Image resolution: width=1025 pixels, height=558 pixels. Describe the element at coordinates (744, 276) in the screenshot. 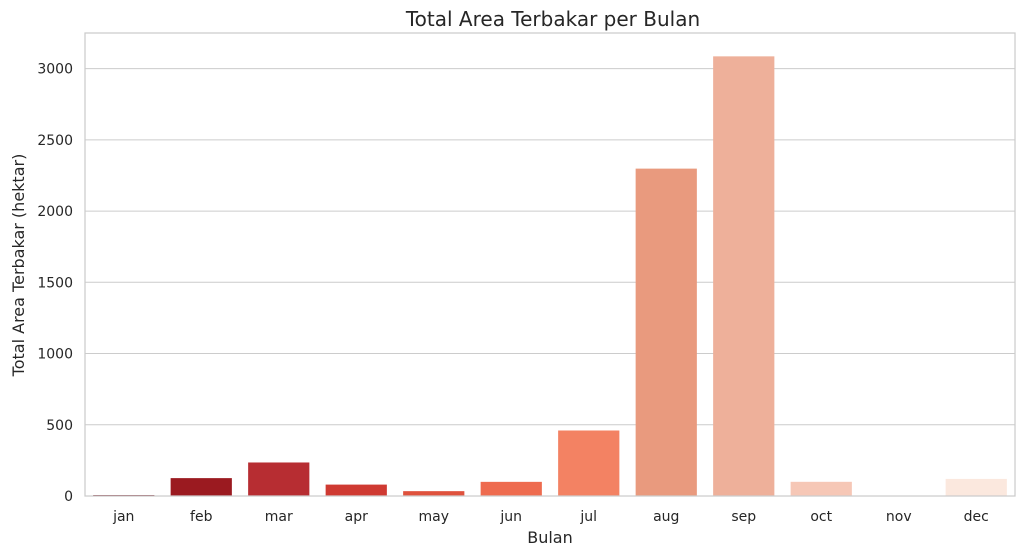

I see `bar-sep` at that location.